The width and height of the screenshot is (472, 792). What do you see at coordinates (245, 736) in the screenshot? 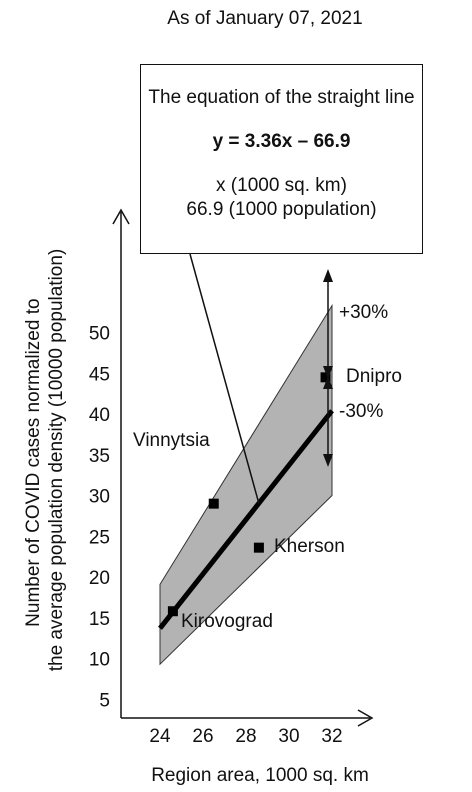
I see `x-tick-label-28: 28` at bounding box center [245, 736].